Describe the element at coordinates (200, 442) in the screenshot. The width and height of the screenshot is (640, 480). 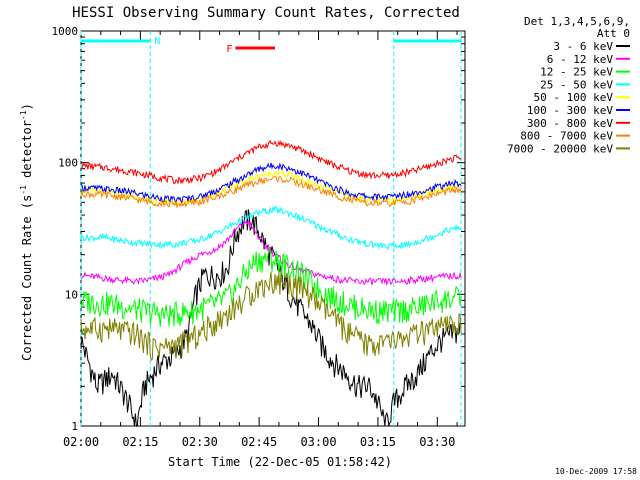
I see `x-tick-label: 02:30` at that location.